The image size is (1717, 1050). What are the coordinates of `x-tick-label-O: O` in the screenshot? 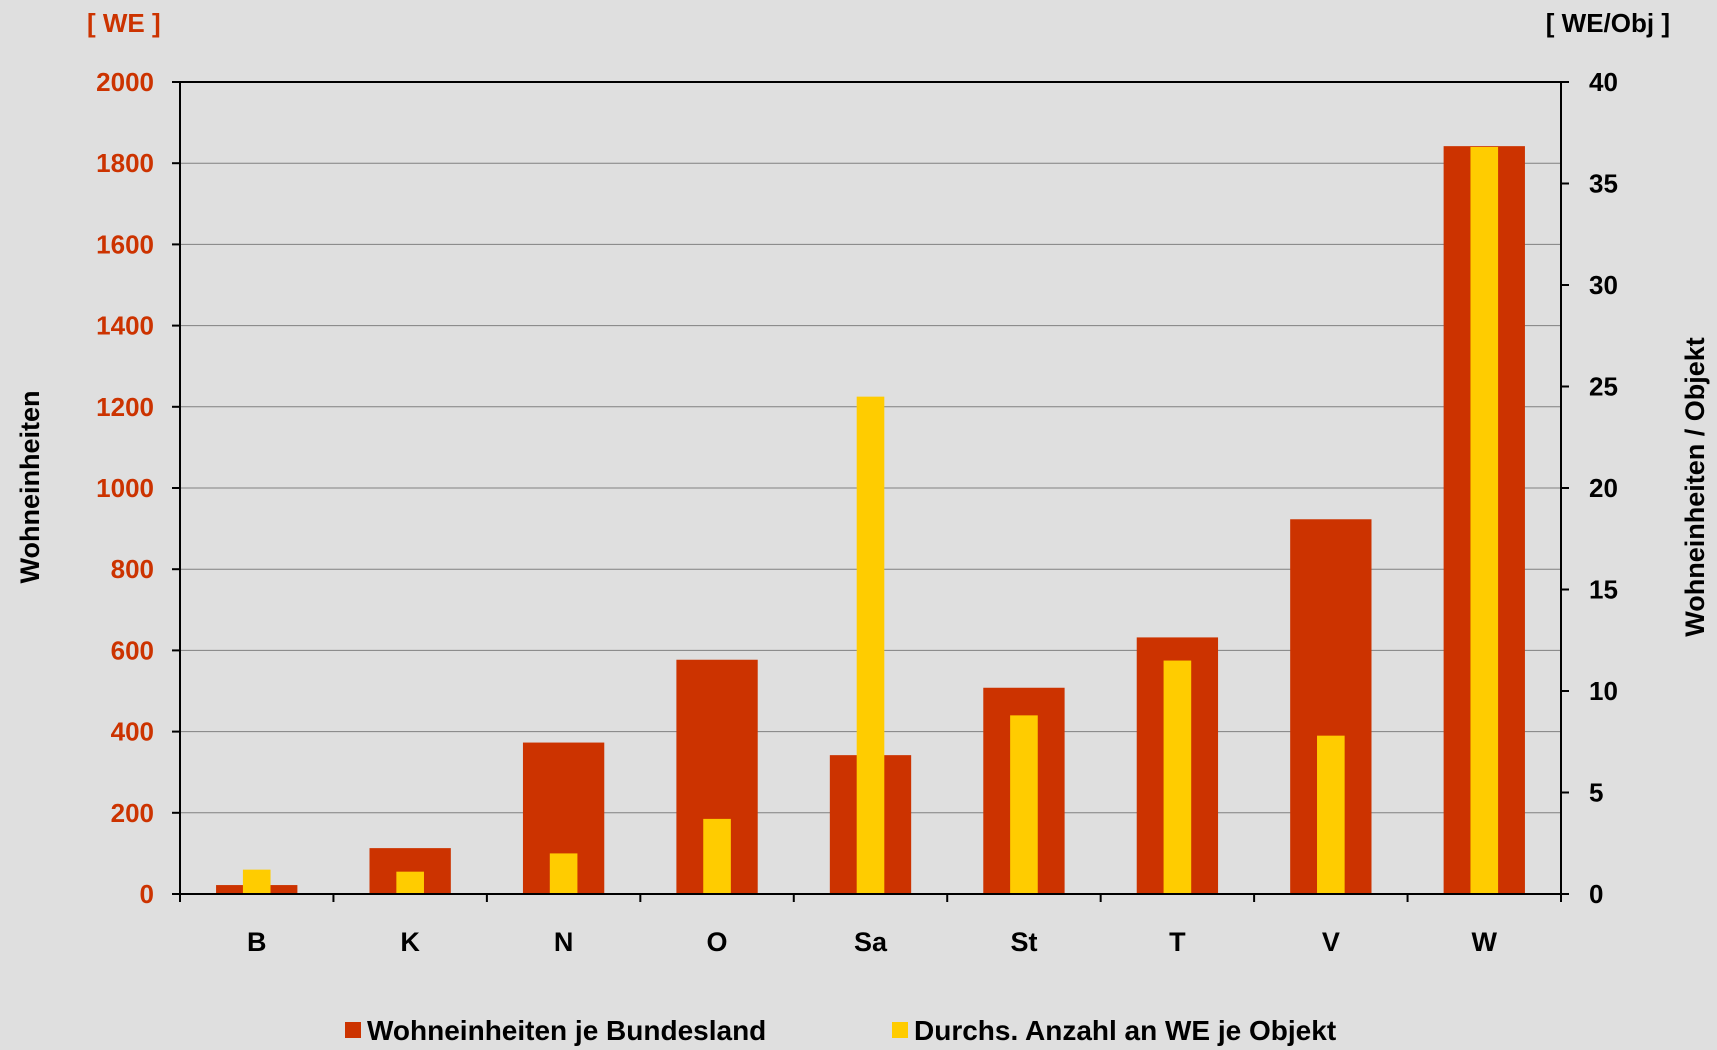 It's located at (717, 942).